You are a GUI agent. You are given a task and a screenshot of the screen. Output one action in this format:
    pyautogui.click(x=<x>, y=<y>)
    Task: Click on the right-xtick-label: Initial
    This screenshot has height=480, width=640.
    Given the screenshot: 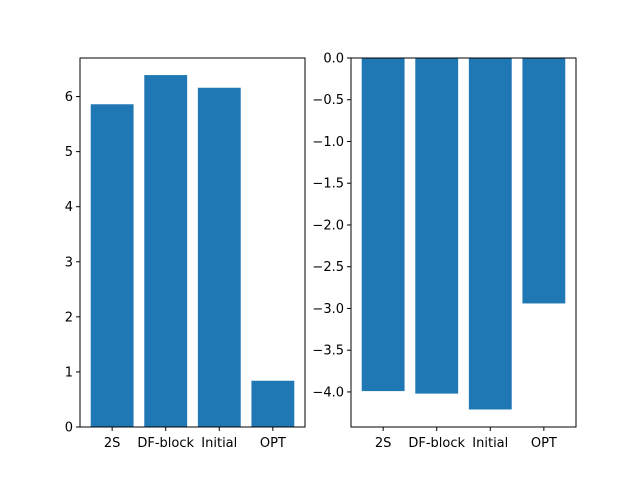 What is the action you would take?
    pyautogui.click(x=490, y=443)
    